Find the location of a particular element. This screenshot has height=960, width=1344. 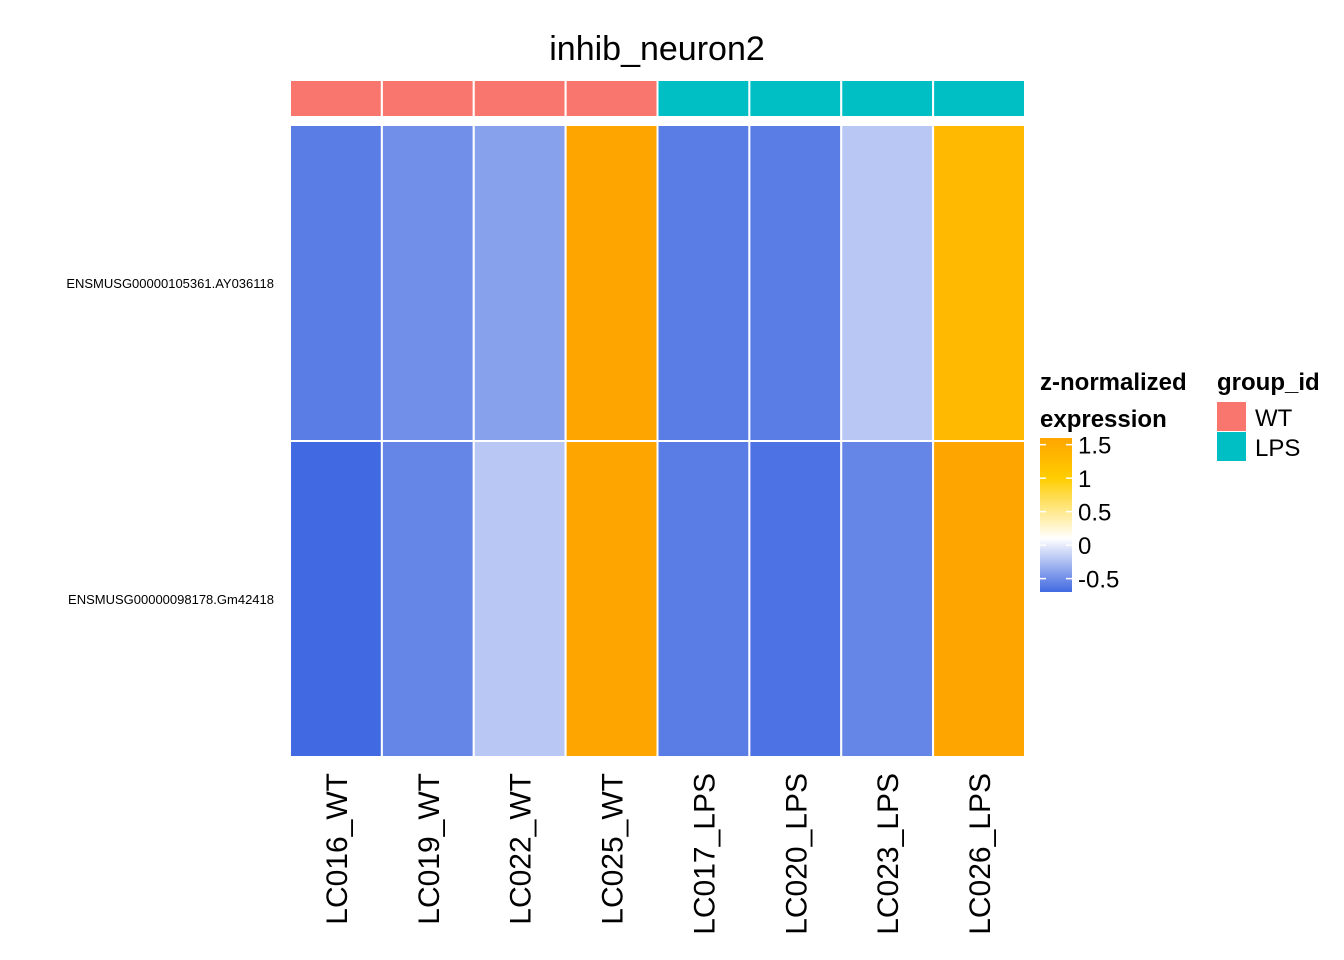

column-label: LC022_WT is located at coordinates (521, 849).